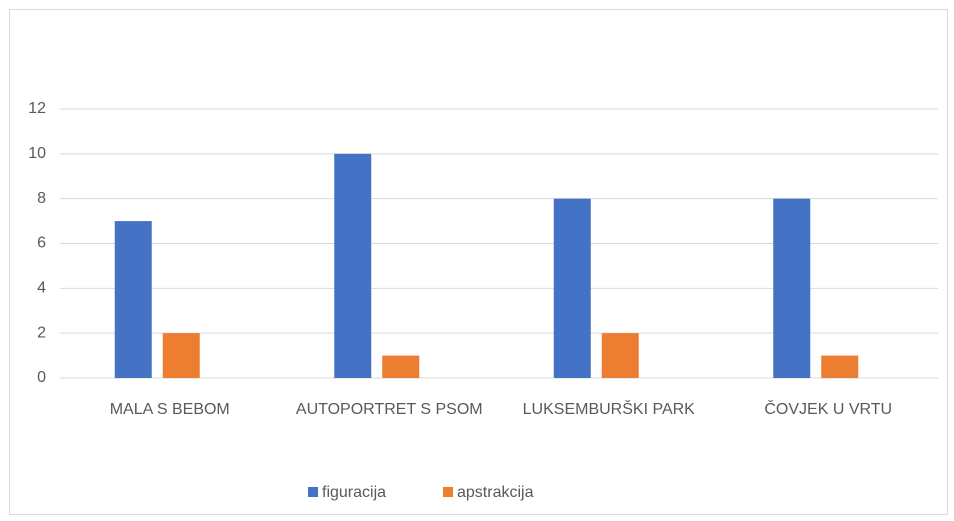 The width and height of the screenshot is (954, 521). What do you see at coordinates (41, 288) in the screenshot?
I see `y-tick-label: 4` at bounding box center [41, 288].